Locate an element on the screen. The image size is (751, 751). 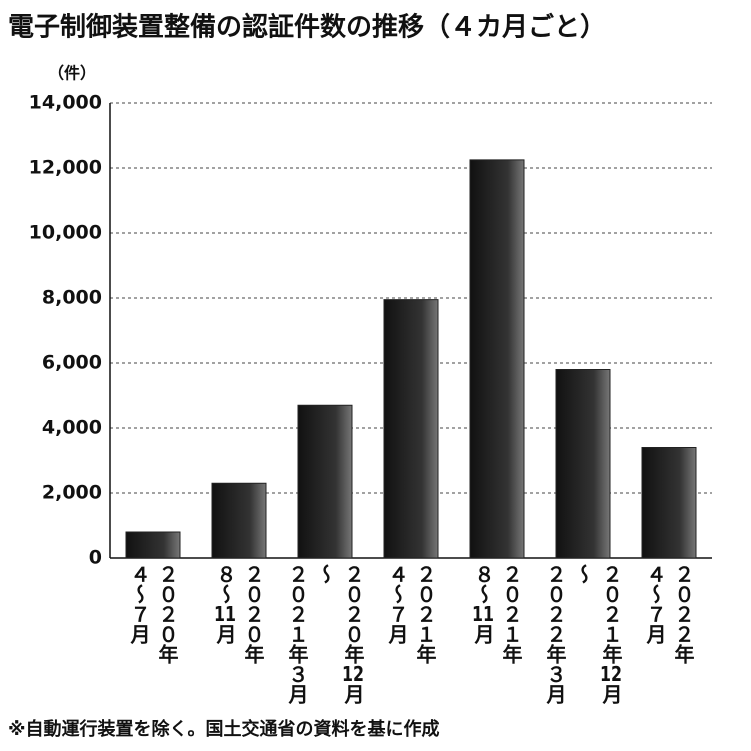
unit-label: （件） is located at coordinates (72, 73).